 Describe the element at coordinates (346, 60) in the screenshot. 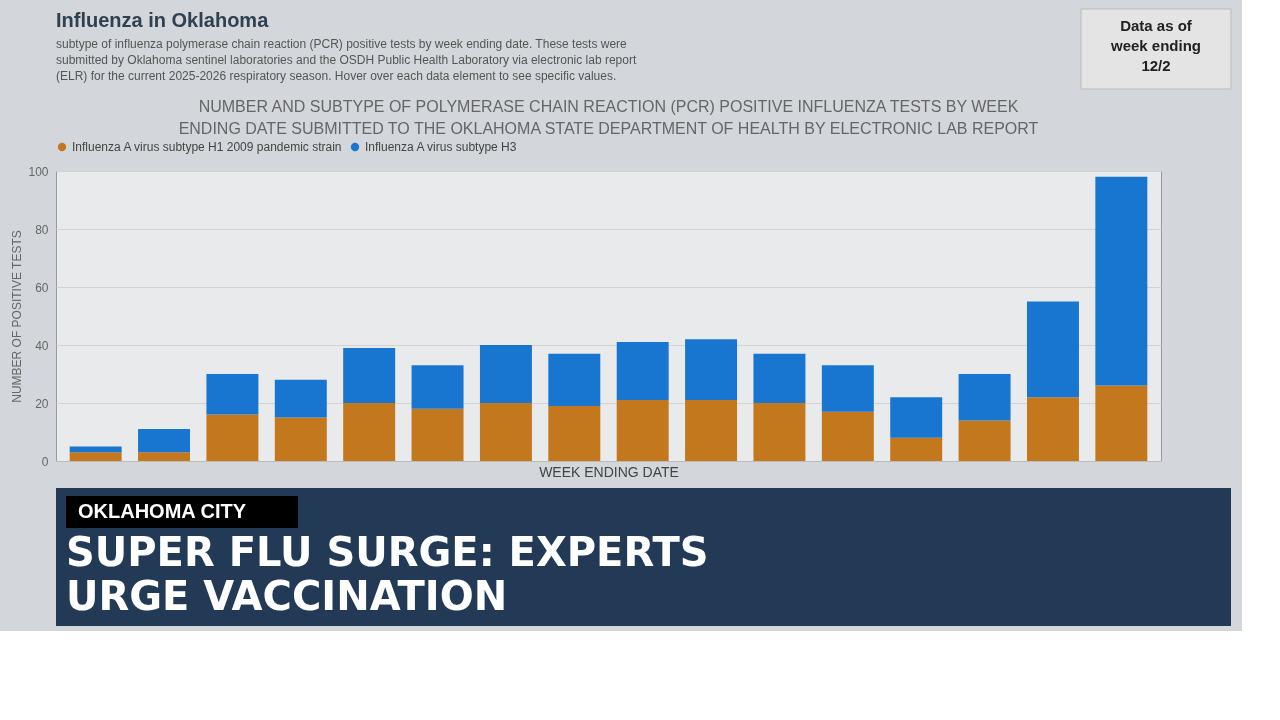

I see `text: subtype of influenza polymerase chain reaction (PCR) positive tests by week ending date. These tests were submitted by Oklahoma sentinel laboratories and the OSDH Public Health Laboratory via electronic lab report (ELR) for the current 2025-2026 respiratory season. Hover over each data element to see specific values.` at that location.